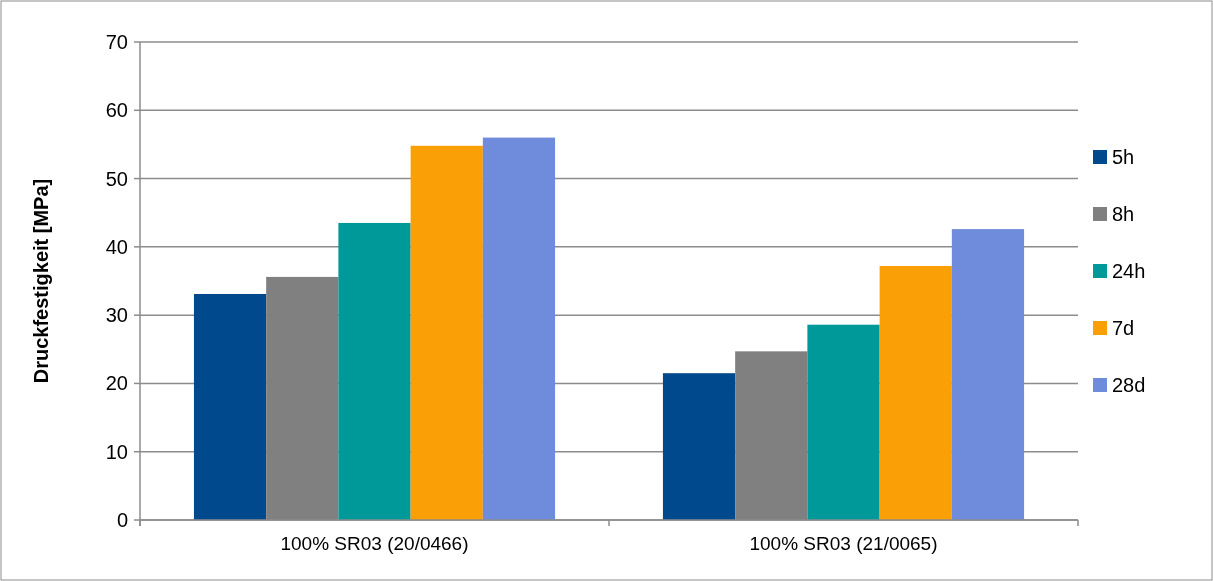  What do you see at coordinates (1129, 385) in the screenshot?
I see `legend-label: 28d` at bounding box center [1129, 385].